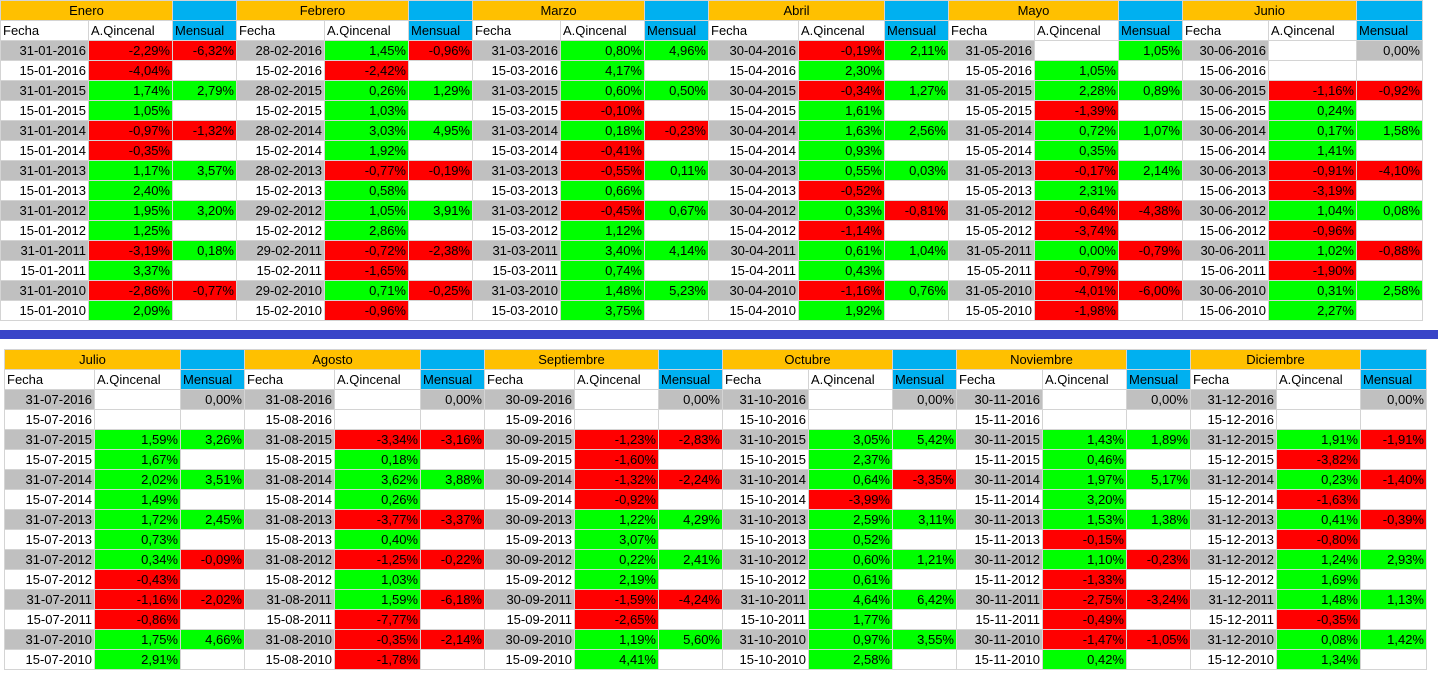 The image size is (1438, 674). Describe the element at coordinates (516, 170) in the screenshot. I see `date-cell: 31-03-2013` at that location.